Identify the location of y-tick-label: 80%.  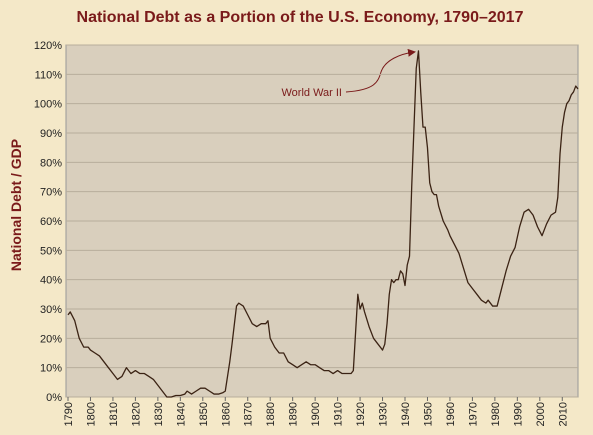
(51, 163).